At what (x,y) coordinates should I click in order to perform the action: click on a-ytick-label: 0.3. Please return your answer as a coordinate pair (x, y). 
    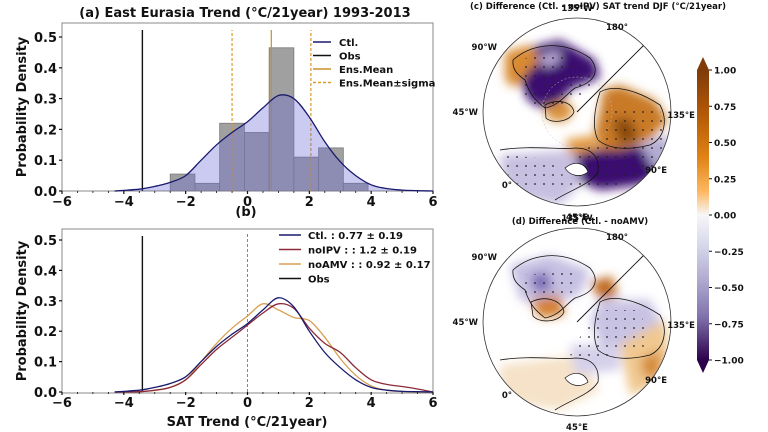
    Looking at the image, I should click on (45, 100).